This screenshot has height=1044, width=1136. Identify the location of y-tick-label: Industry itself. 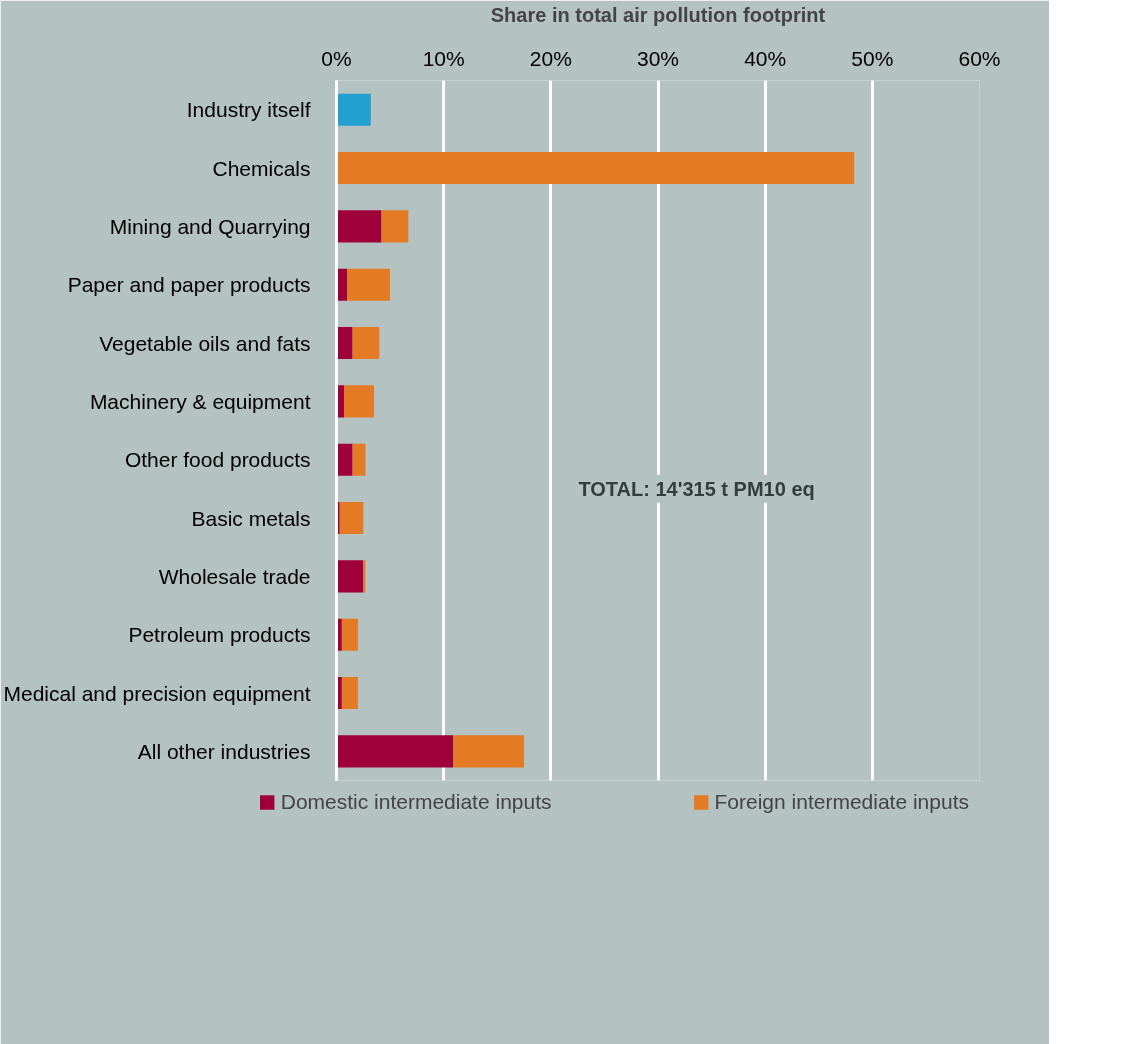
(248, 110).